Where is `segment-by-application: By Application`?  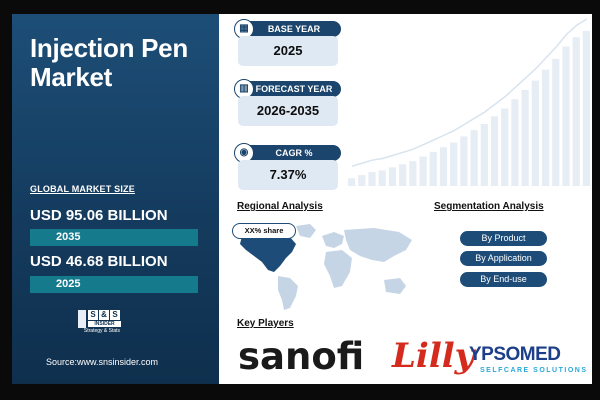
segment-by-application: By Application is located at coordinates (503, 258).